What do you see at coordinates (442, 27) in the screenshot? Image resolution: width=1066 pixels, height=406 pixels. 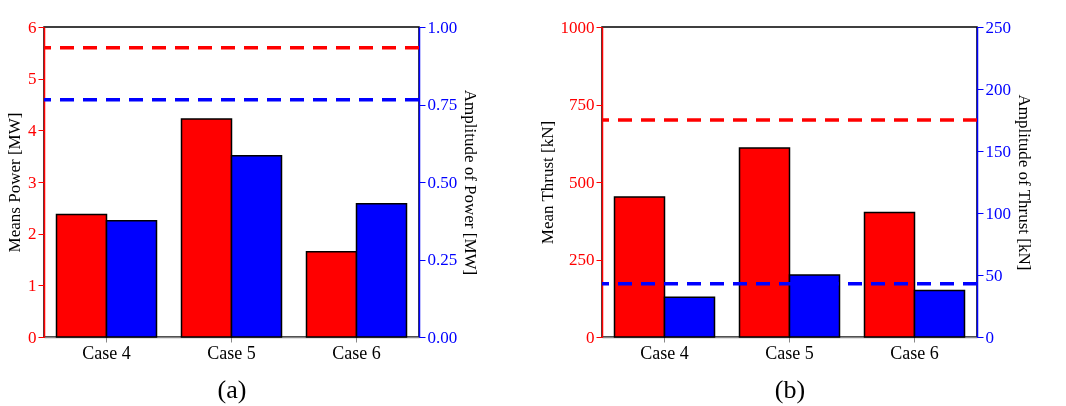 I see `y2-tick-label: 1.00` at bounding box center [442, 27].